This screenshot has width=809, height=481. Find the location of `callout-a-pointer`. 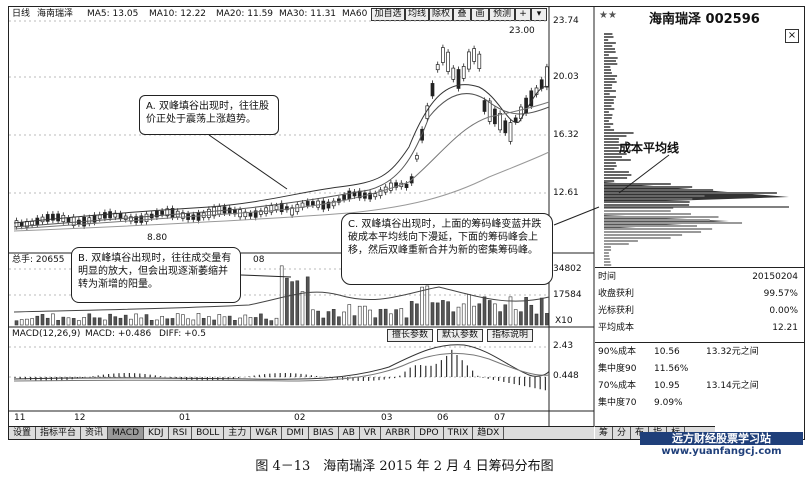

callout-a-pointer is located at coordinates (248, 162).